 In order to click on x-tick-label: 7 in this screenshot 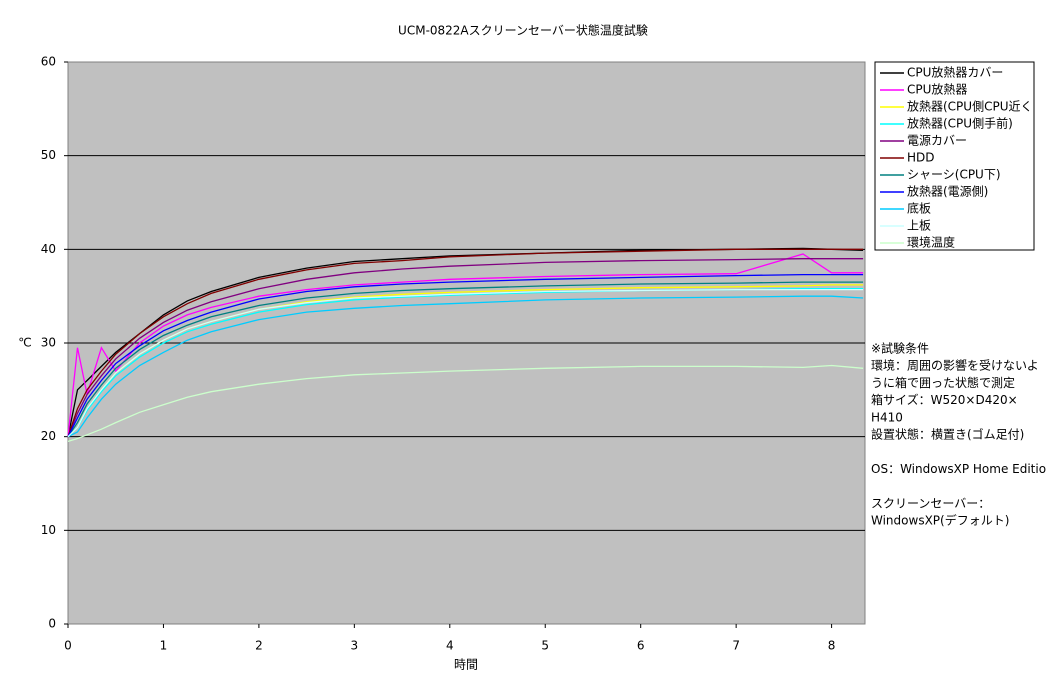, I will do `click(736, 646)`.